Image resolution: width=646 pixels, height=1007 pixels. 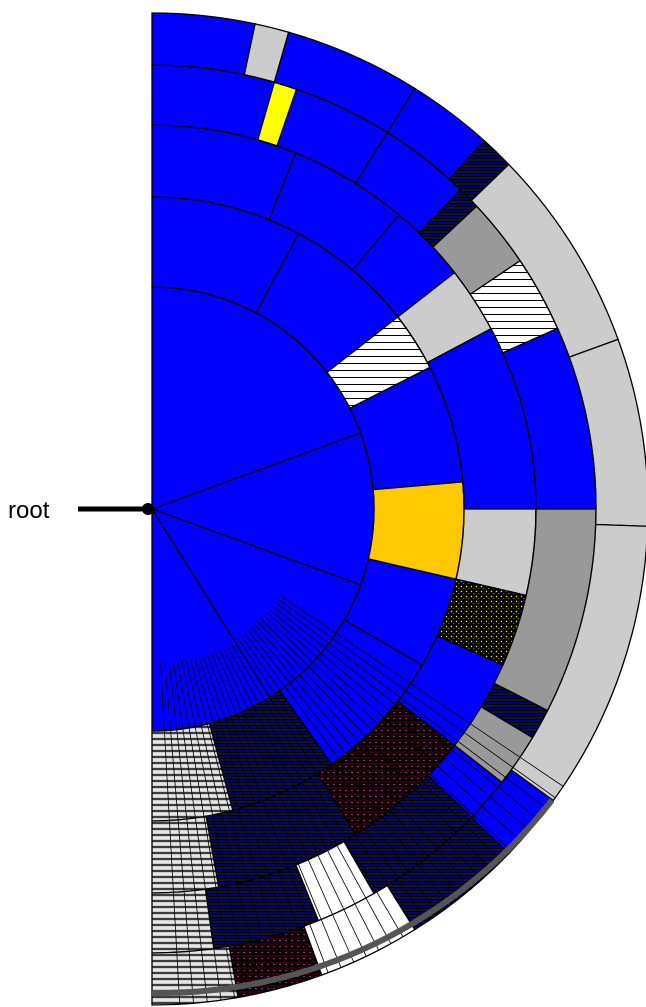 What do you see at coordinates (148, 509) in the screenshot?
I see `root-node` at bounding box center [148, 509].